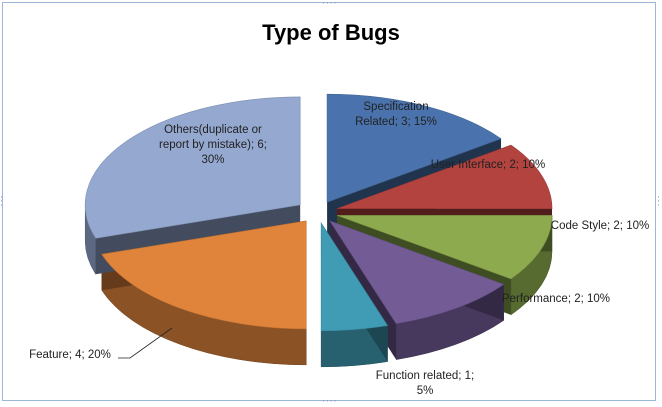  Describe the element at coordinates (331, 32) in the screenshot. I see `chart-title: Type of Bugs` at that location.